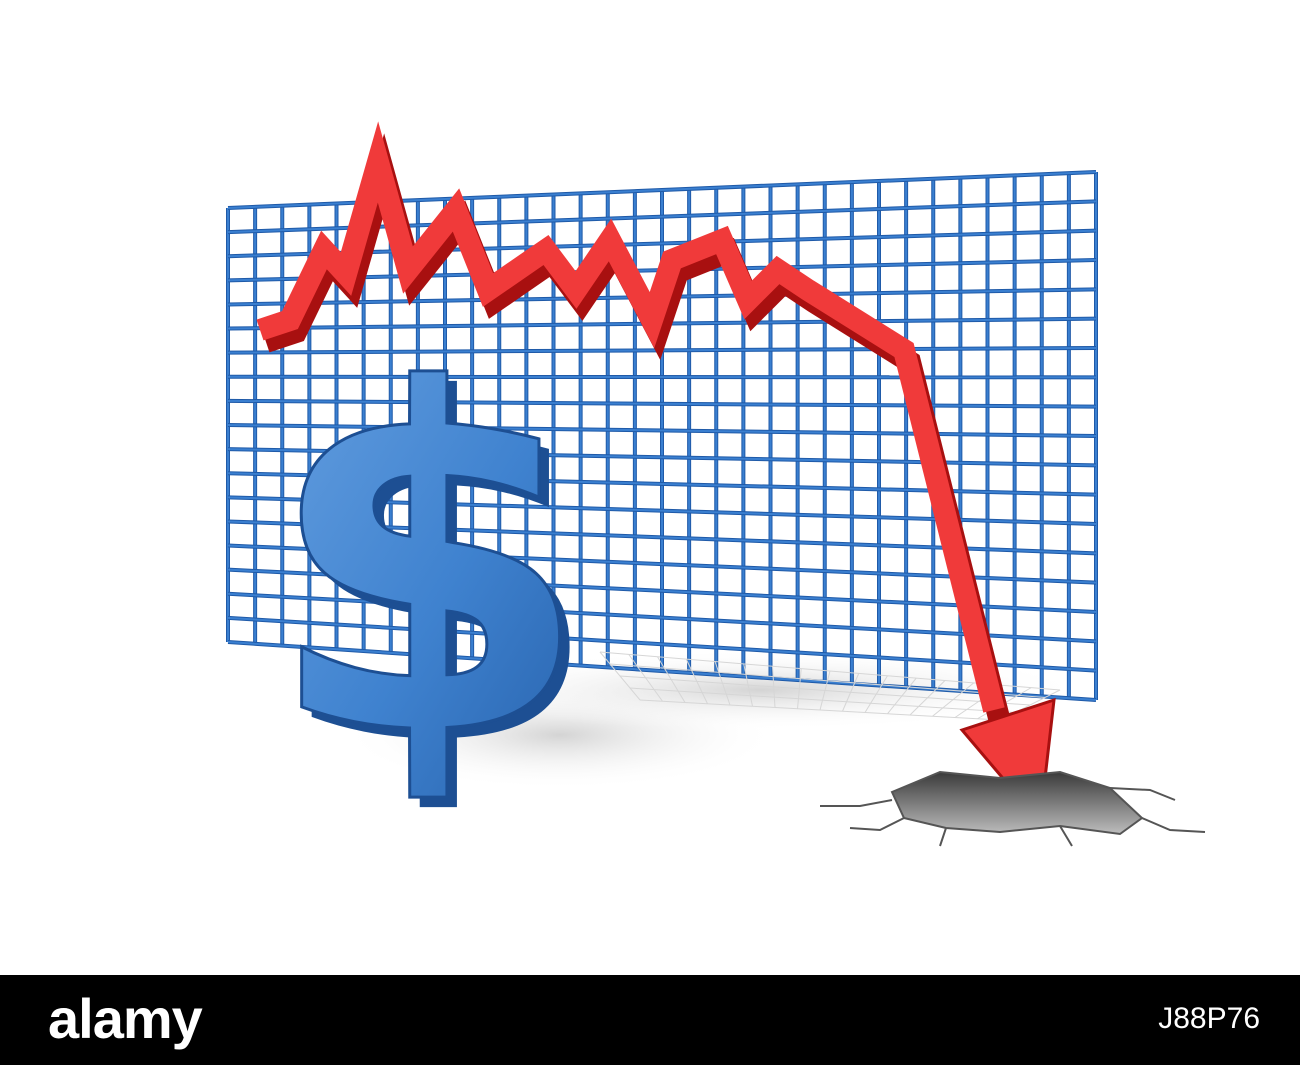 This screenshot has height=1065, width=1300. I want to click on watermark-footer: alamy J88P76, so click(650, 1020).